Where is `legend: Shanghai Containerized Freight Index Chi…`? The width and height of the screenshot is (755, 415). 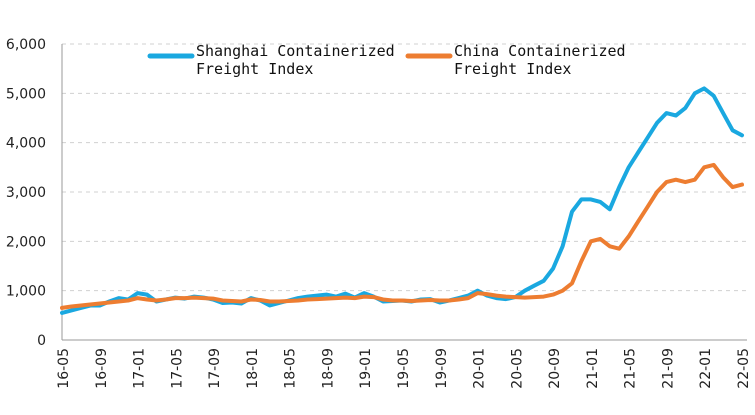
legend: Shanghai Containerized Freight Index Chi… is located at coordinates (391, 60).